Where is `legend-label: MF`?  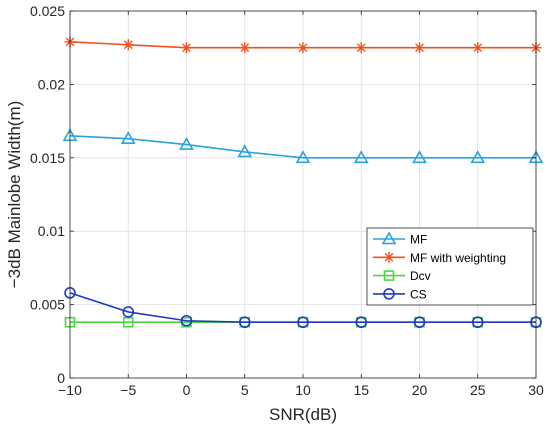 legend-label: MF is located at coordinates (418, 240).